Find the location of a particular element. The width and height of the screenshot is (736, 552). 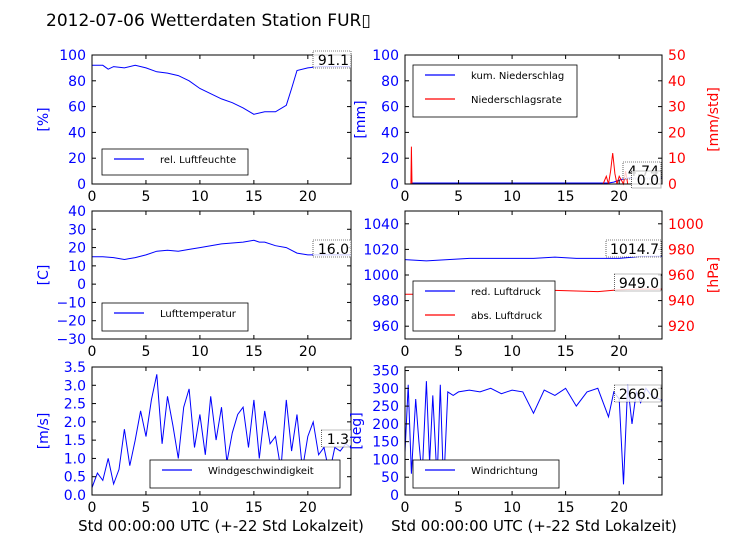

legend-box-temperature is located at coordinates (175, 317).